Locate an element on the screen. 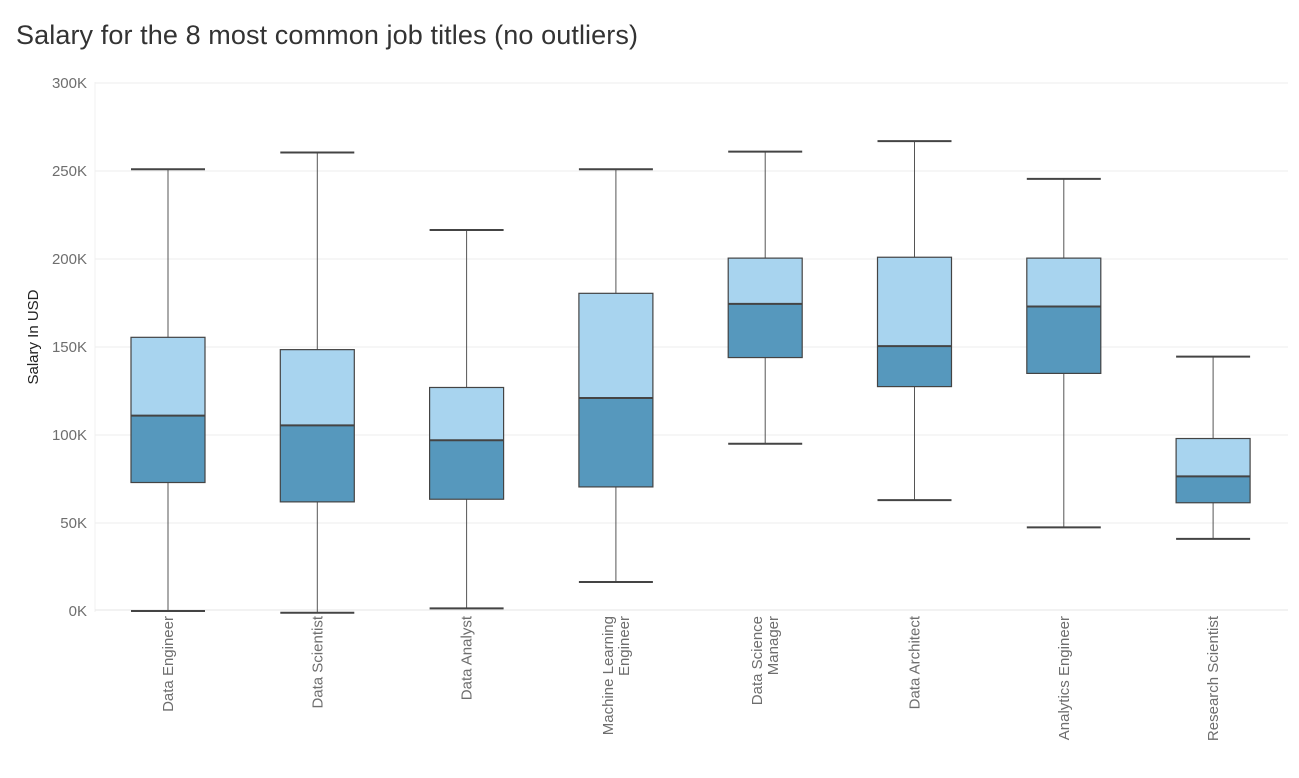 The height and width of the screenshot is (778, 1299). y-tick-label: 250K is located at coordinates (69, 171).